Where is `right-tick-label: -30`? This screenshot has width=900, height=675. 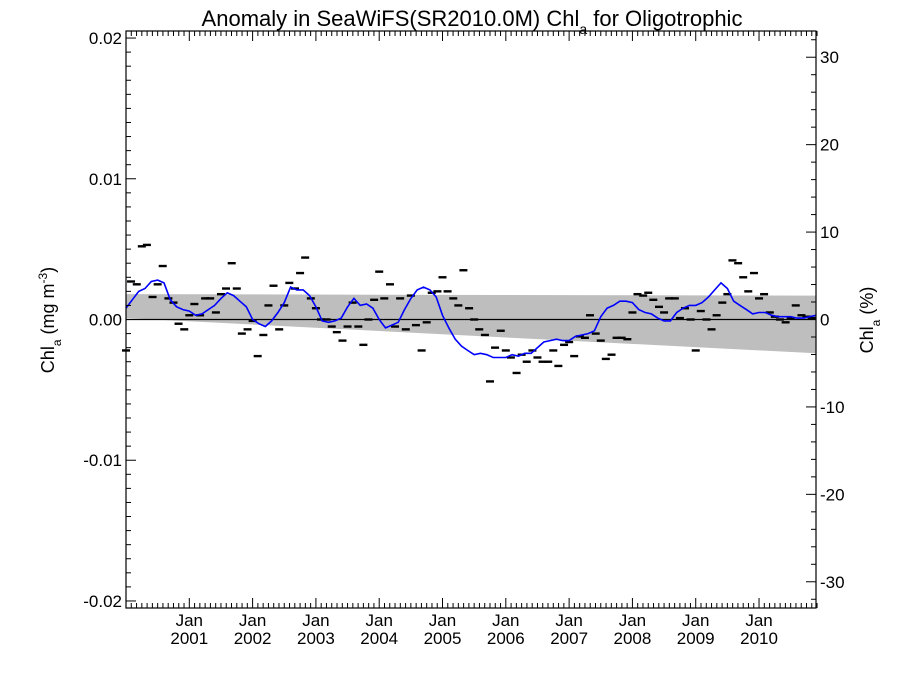 right-tick-label: -30 is located at coordinates (832, 582).